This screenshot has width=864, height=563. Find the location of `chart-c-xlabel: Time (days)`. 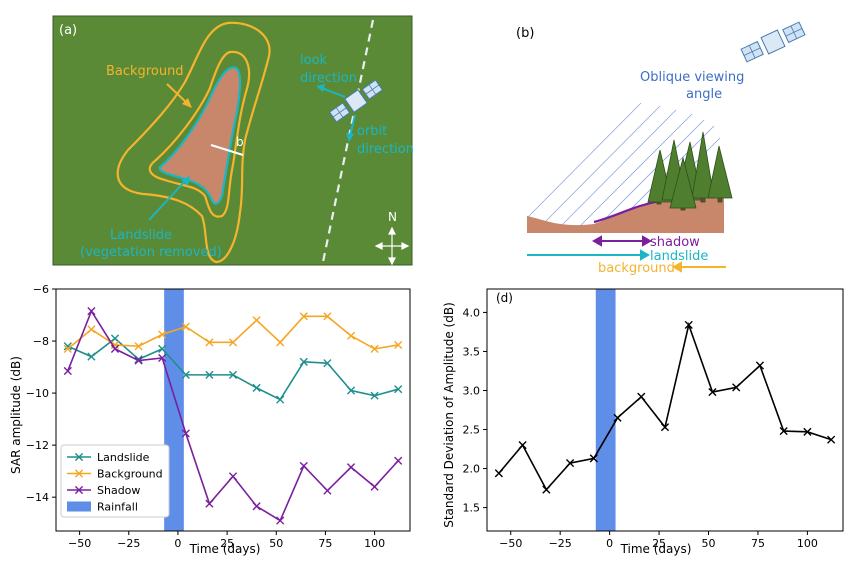

chart-c-xlabel: Time (days) is located at coordinates (225, 549).